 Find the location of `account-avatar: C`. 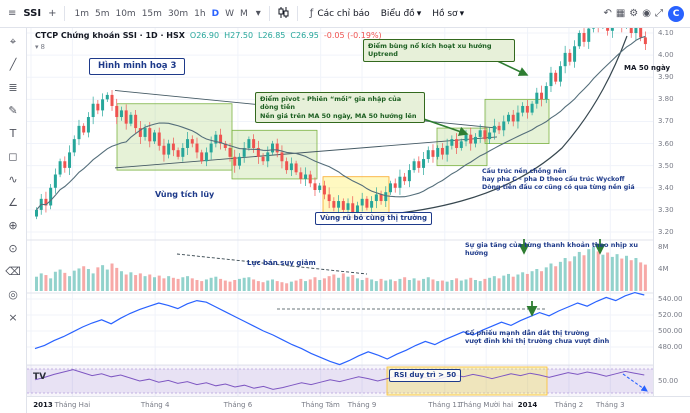

account-avatar: C is located at coordinates (676, 13).